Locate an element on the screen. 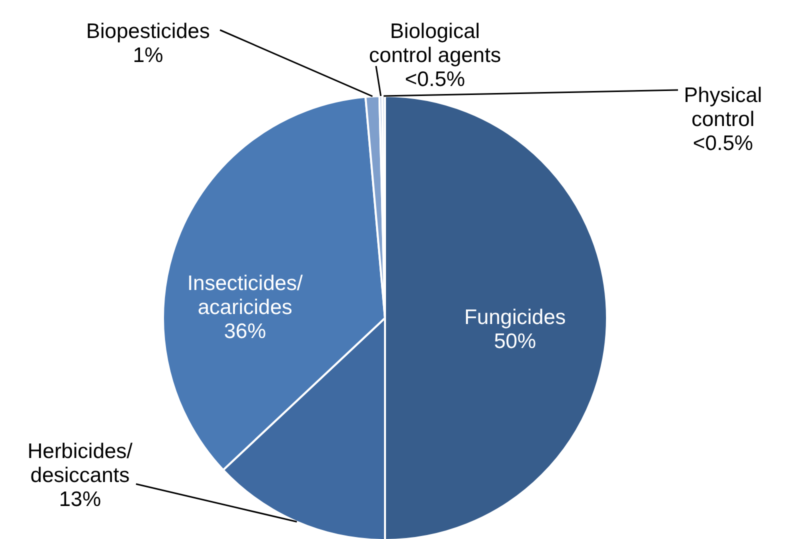 The image size is (795, 539). slice-label: Insecticides/acaricides is located at coordinates (245, 295).